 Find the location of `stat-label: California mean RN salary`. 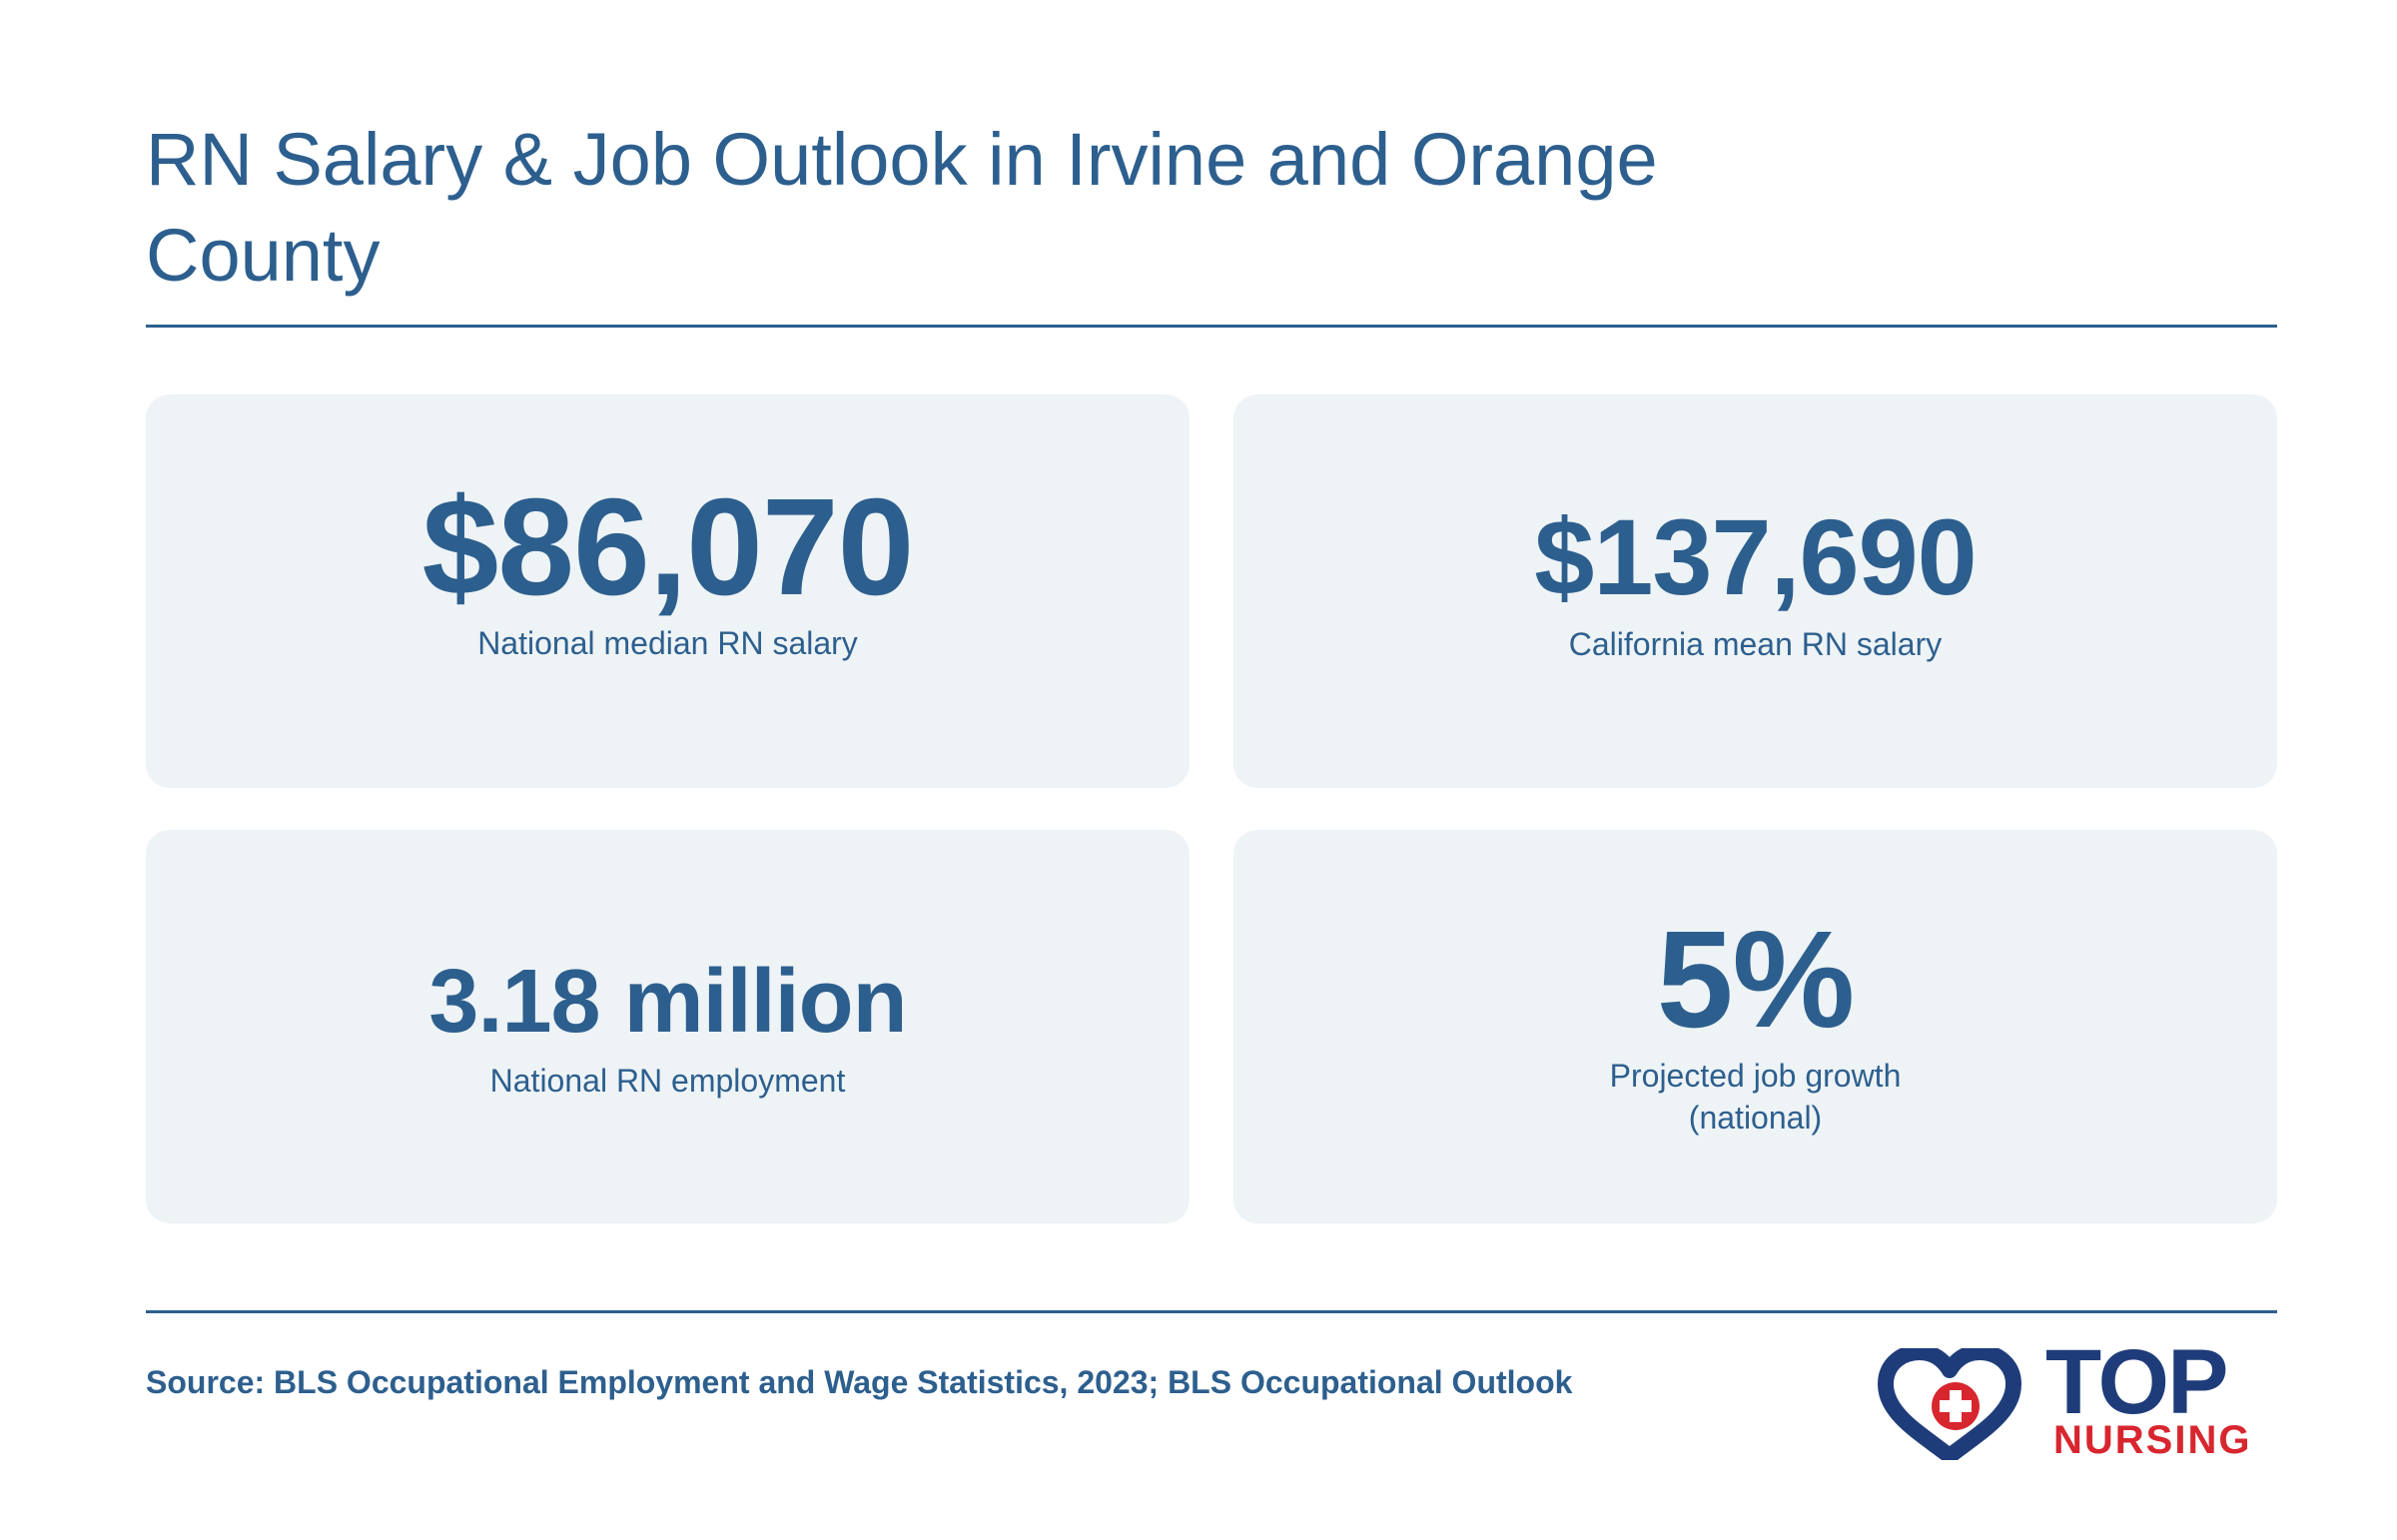

stat-label: California mean RN salary is located at coordinates (1756, 644).